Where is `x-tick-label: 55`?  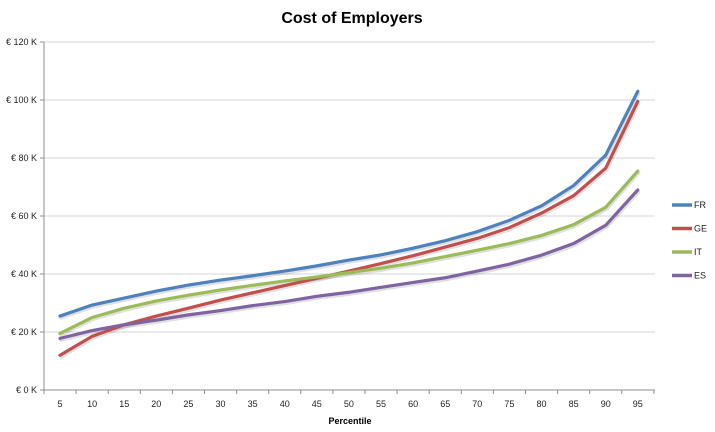 x-tick-label: 55 is located at coordinates (381, 404).